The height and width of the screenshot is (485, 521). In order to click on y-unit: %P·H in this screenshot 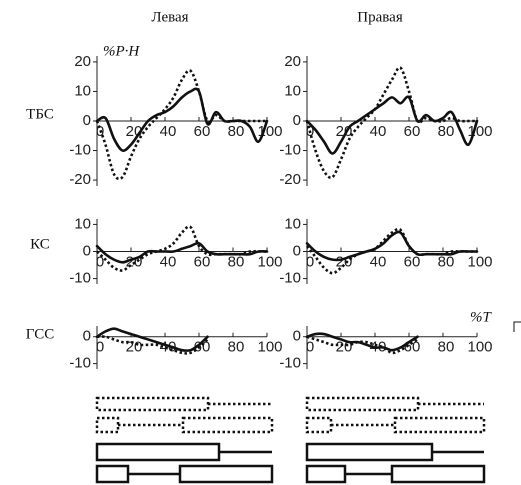, I will do `click(121, 51)`.